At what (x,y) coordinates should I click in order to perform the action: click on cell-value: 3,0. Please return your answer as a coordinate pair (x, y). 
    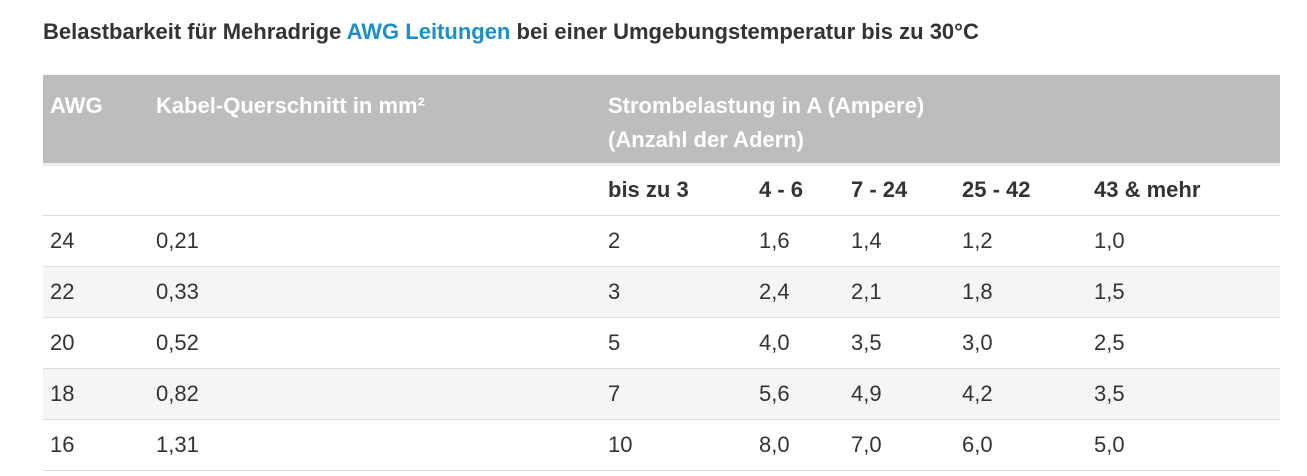
    Looking at the image, I should click on (1021, 343).